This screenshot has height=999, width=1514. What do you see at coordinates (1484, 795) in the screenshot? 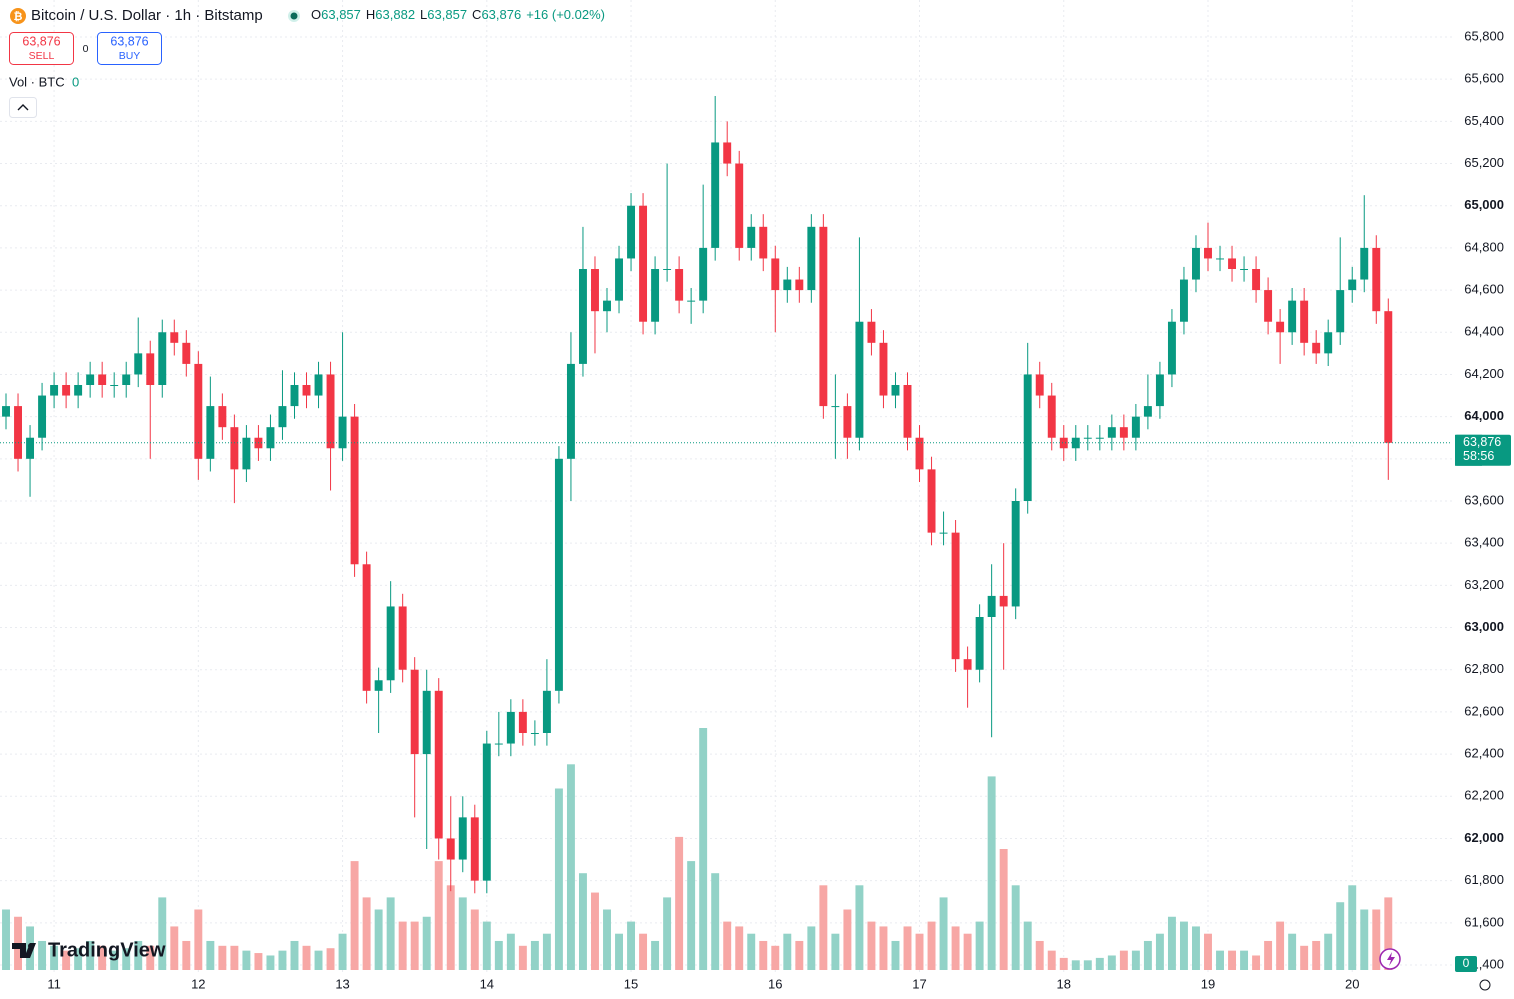
I see `y-tick-label: 62,200` at bounding box center [1484, 795].